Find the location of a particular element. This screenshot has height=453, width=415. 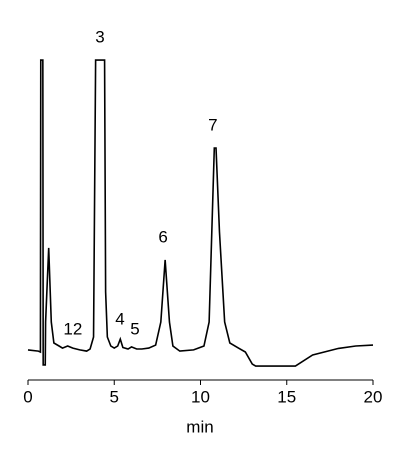

peak-label: 7 is located at coordinates (212, 125).